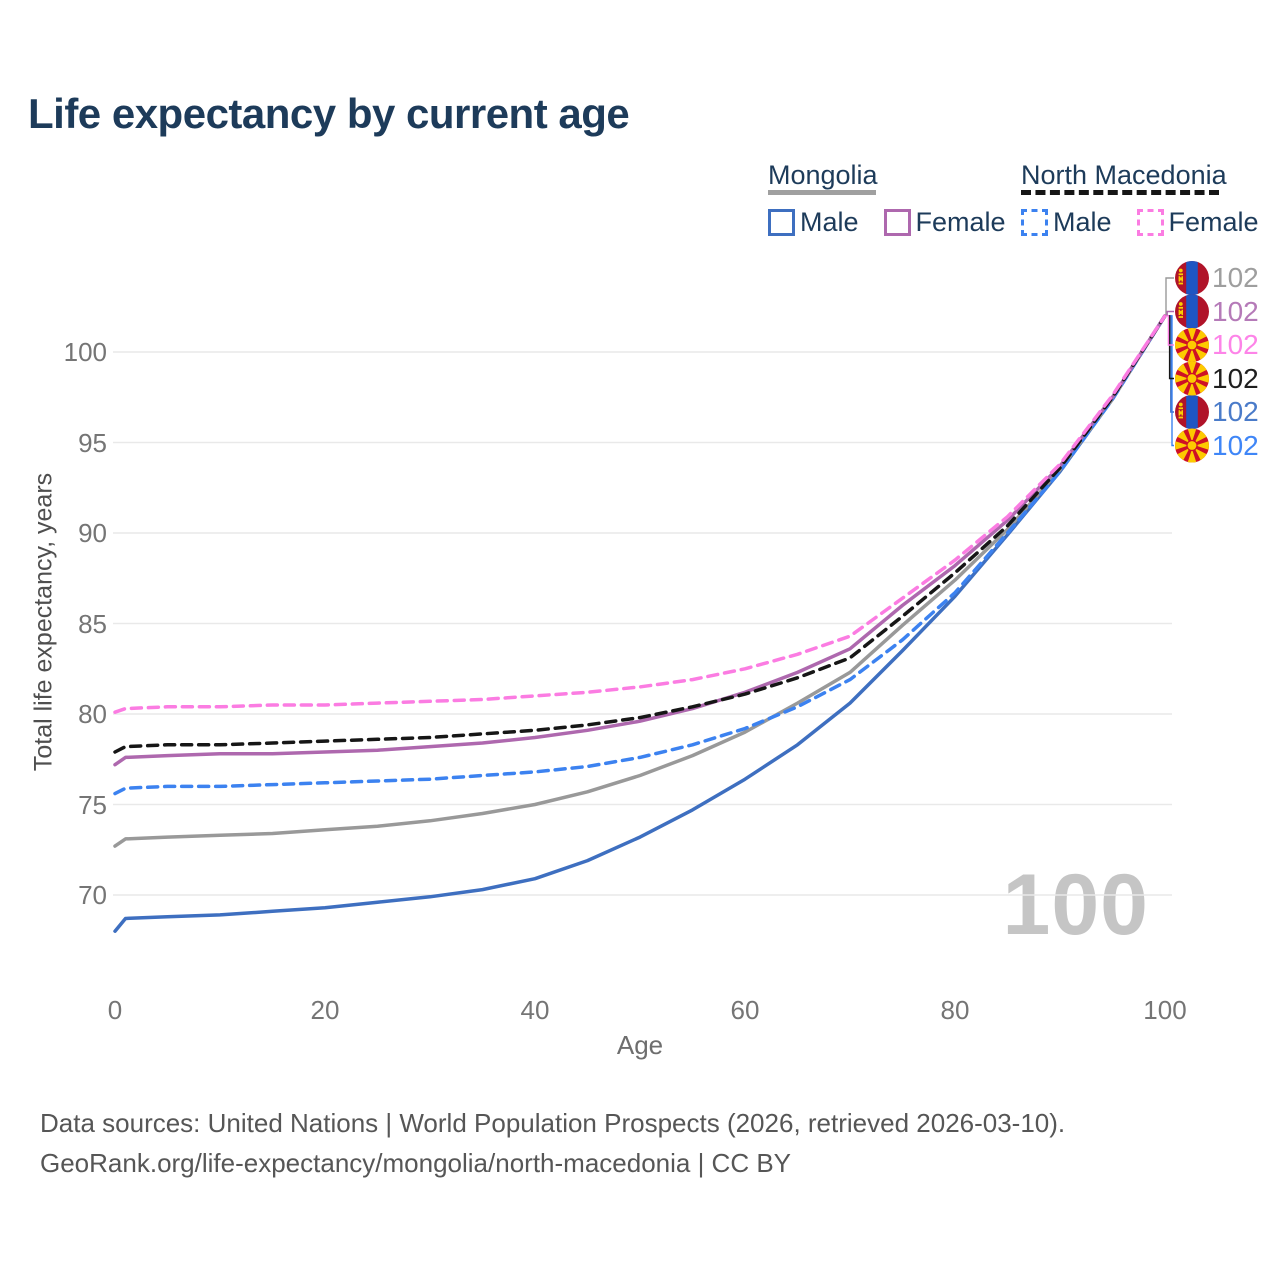  Describe the element at coordinates (329, 113) in the screenshot. I see `page-title: Life expectancy by current age` at that location.